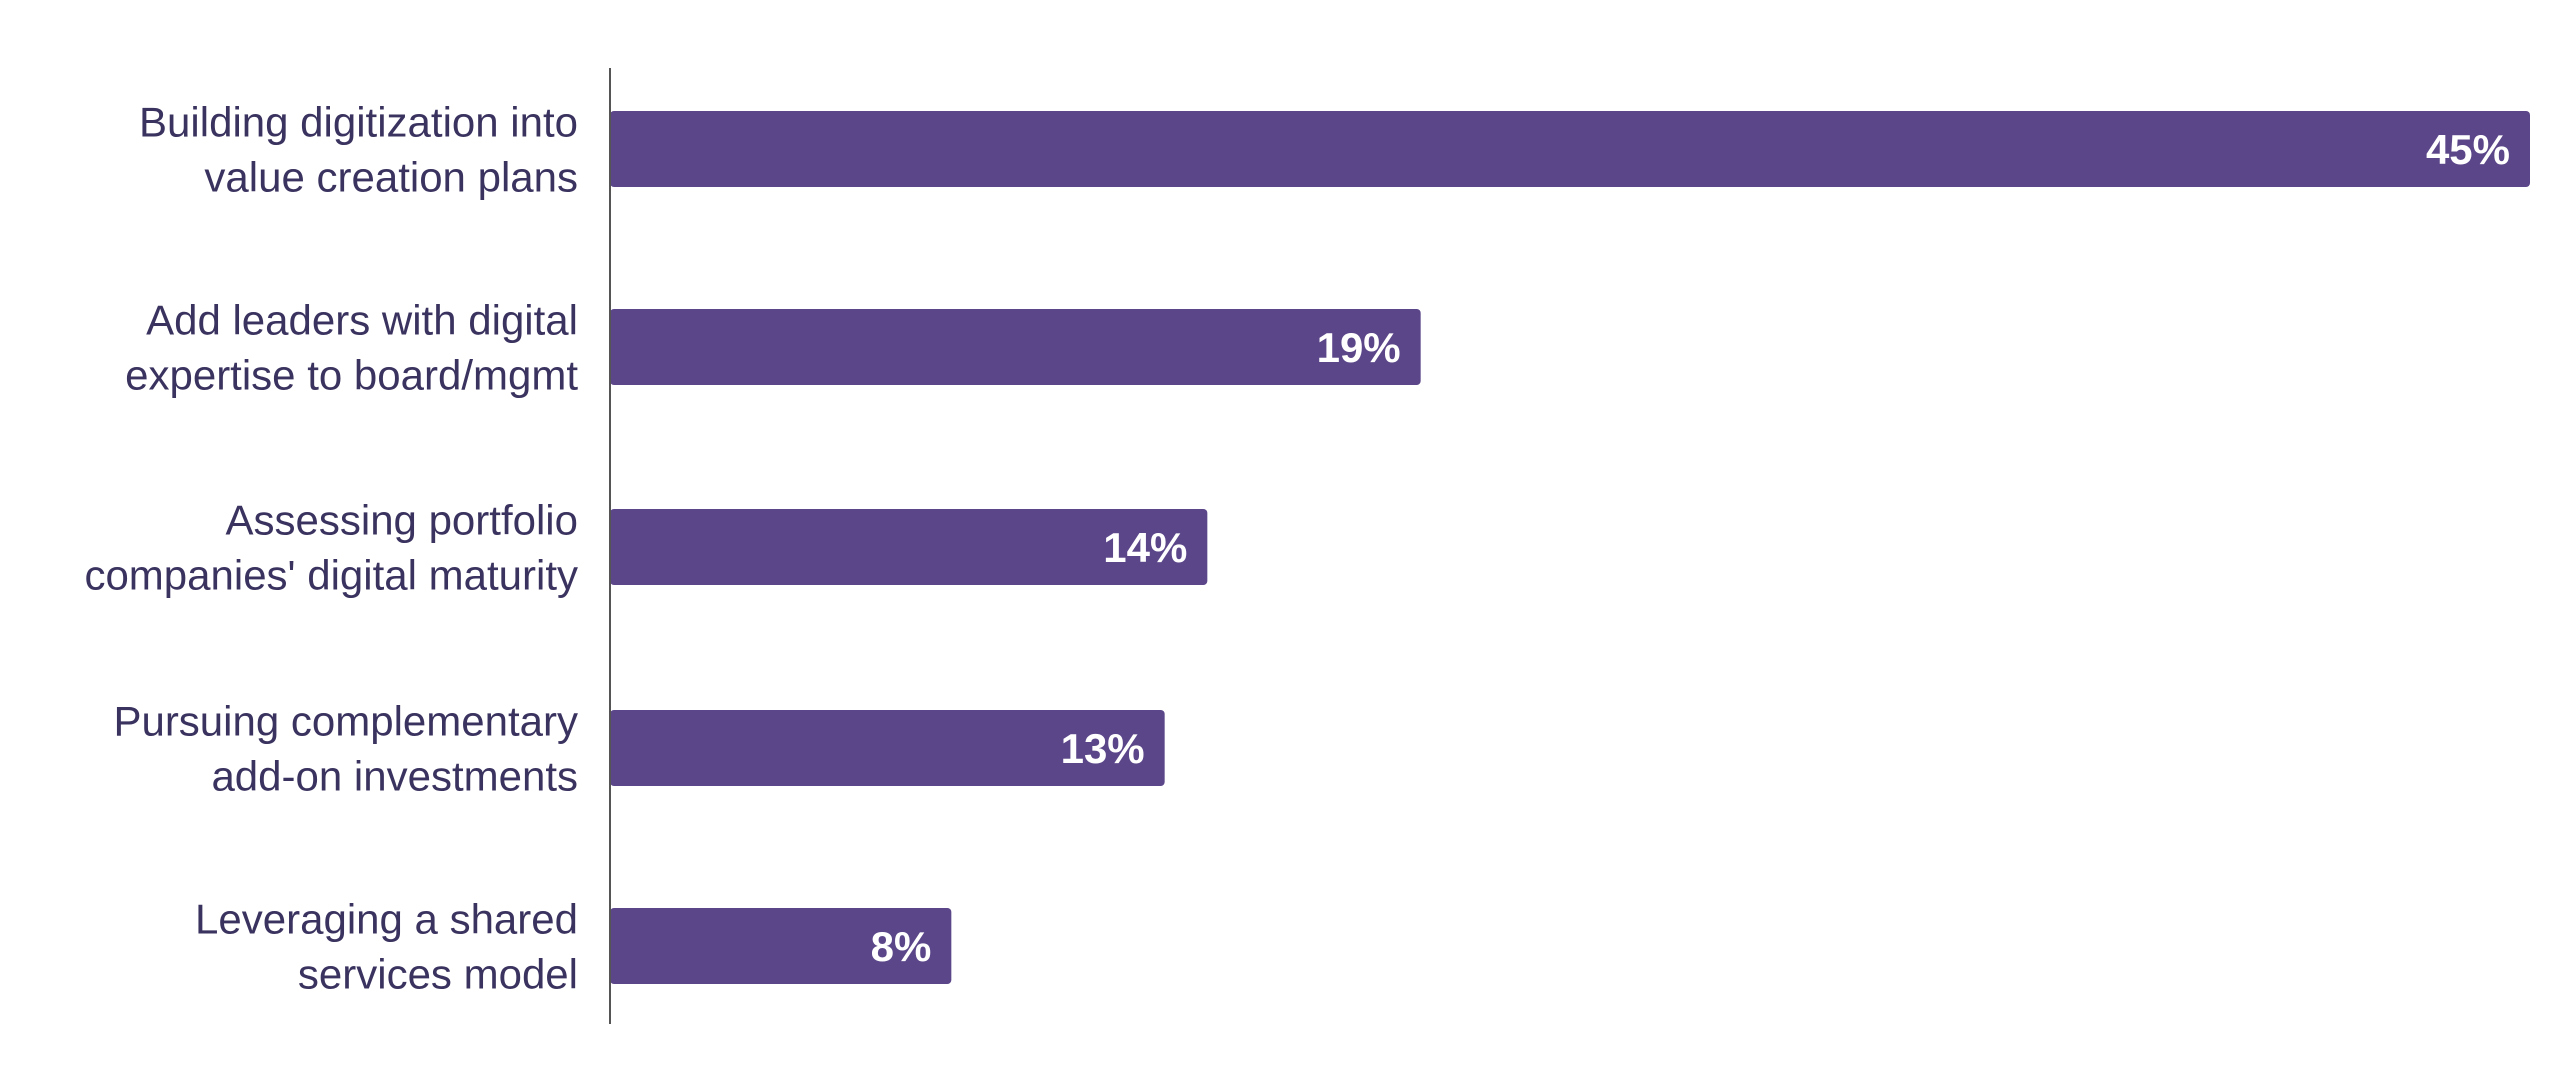 The height and width of the screenshot is (1089, 2560). Describe the element at coordinates (438, 974) in the screenshot. I see `category-label-4-line-1: services model` at that location.